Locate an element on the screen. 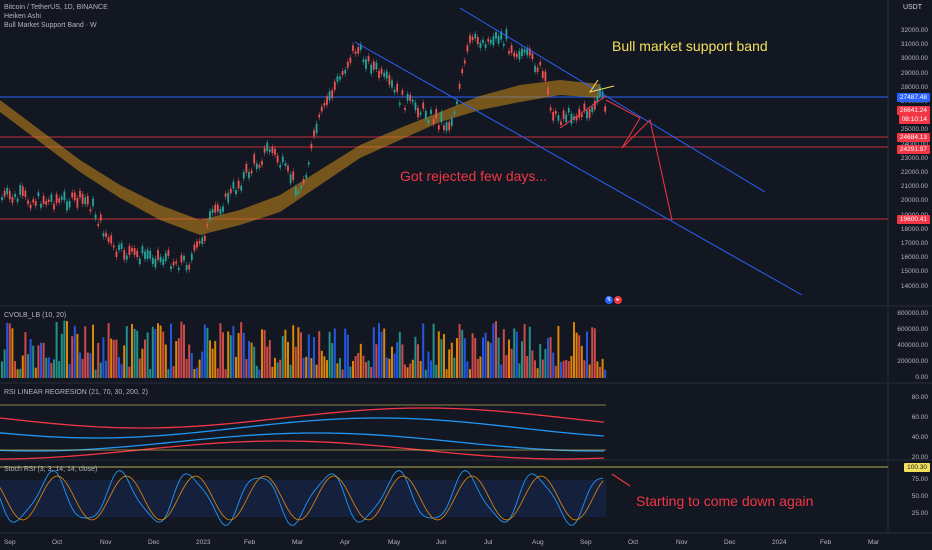  time-tick: Apr is located at coordinates (345, 542).